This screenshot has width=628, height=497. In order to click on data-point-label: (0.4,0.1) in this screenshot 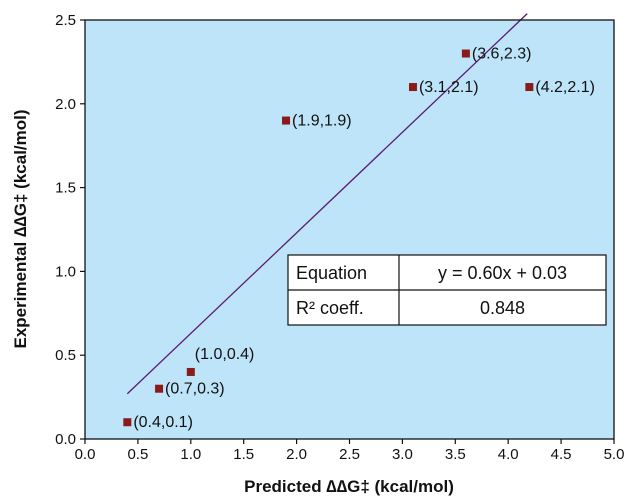, I will do `click(163, 422)`.